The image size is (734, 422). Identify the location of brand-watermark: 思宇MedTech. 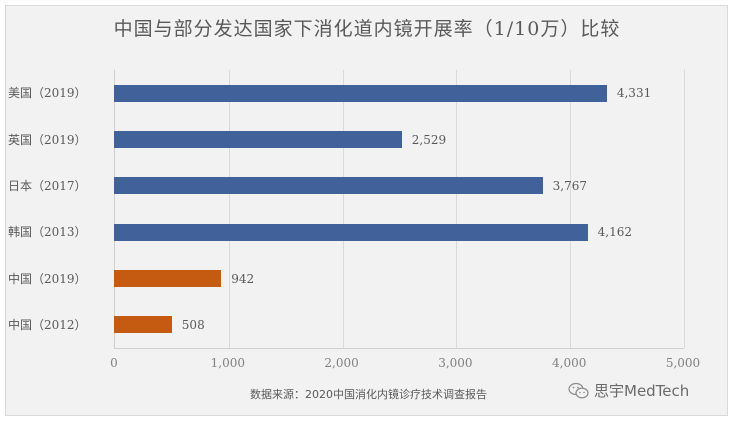
(628, 390).